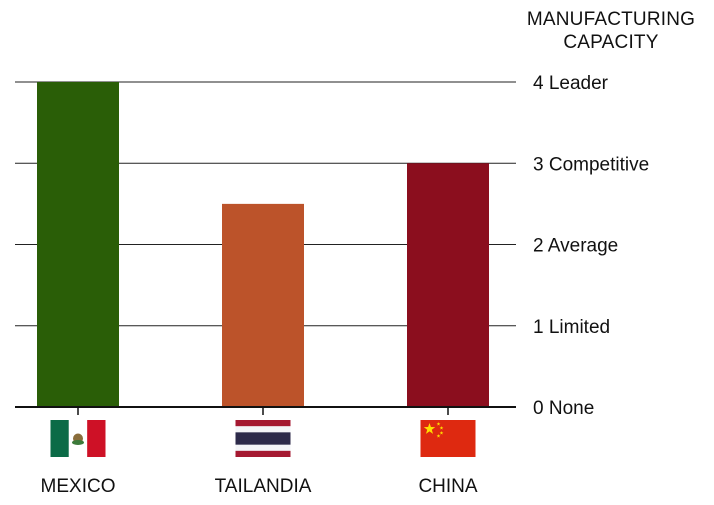 The image size is (714, 505). I want to click on y-tick-label: 0 None, so click(563, 408).